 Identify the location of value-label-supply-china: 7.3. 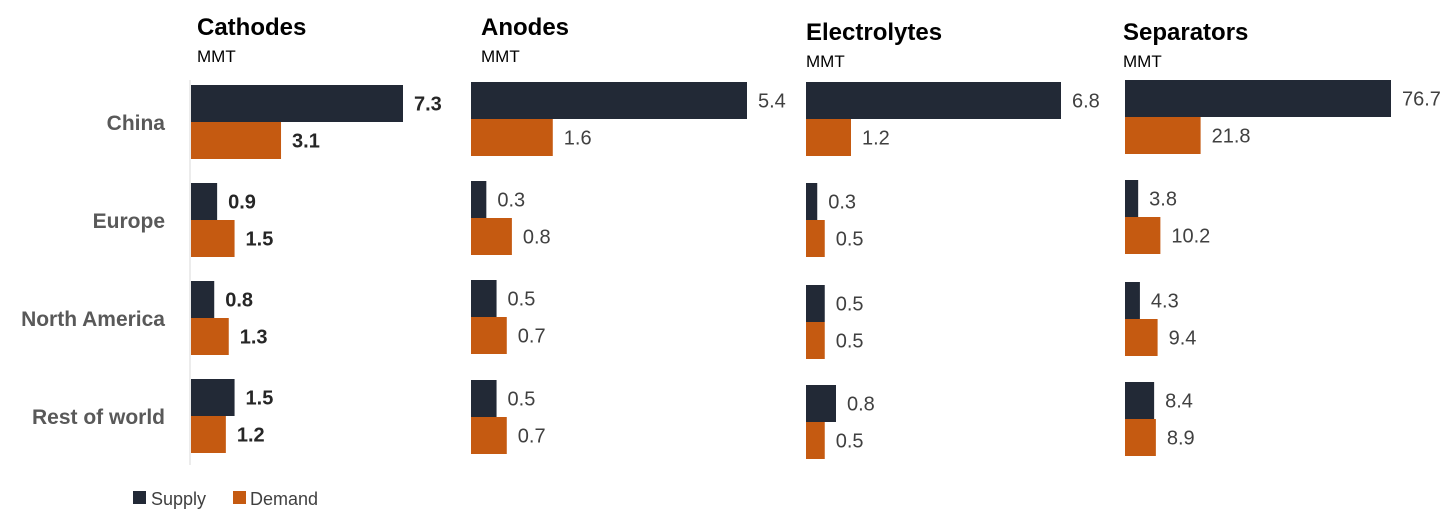
(428, 105).